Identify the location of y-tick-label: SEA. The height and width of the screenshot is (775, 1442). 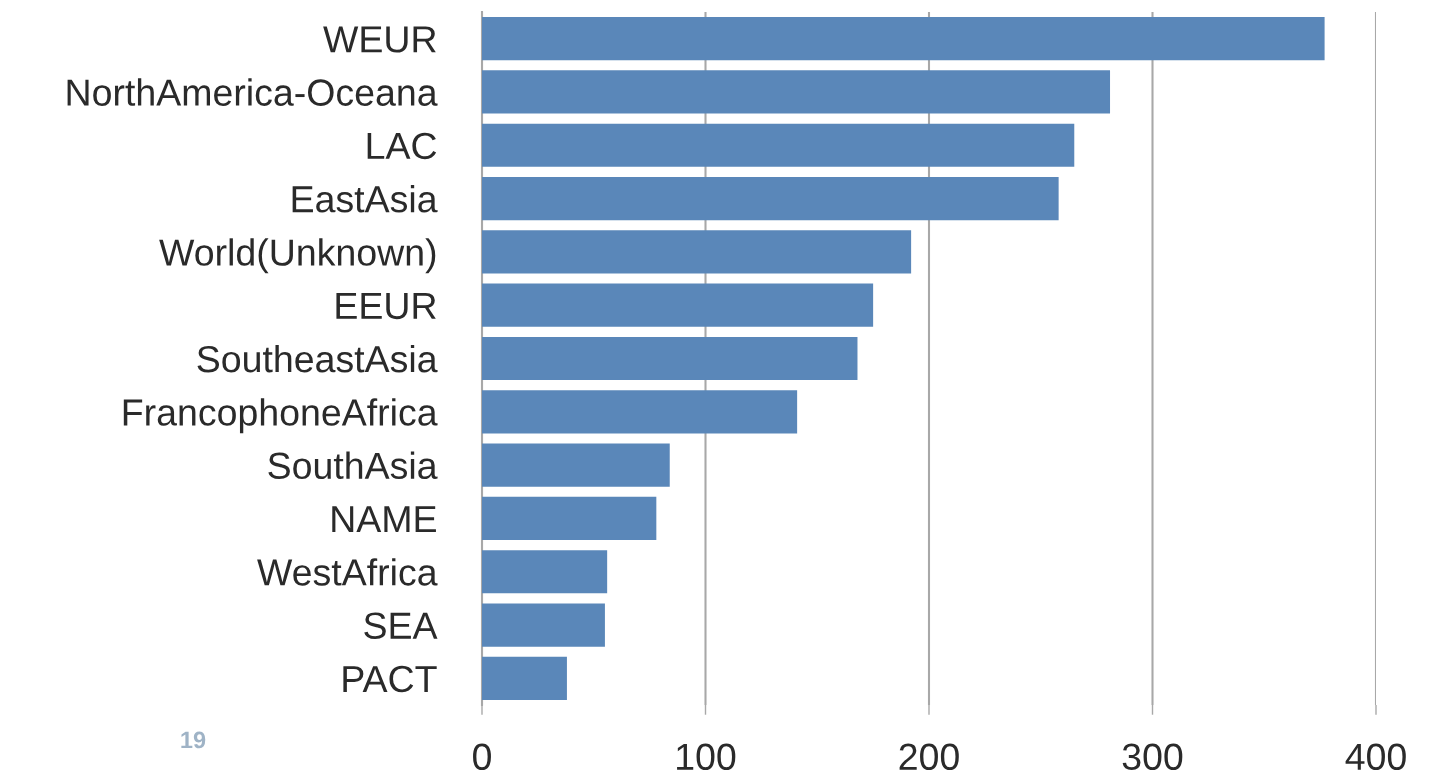
(401, 625).